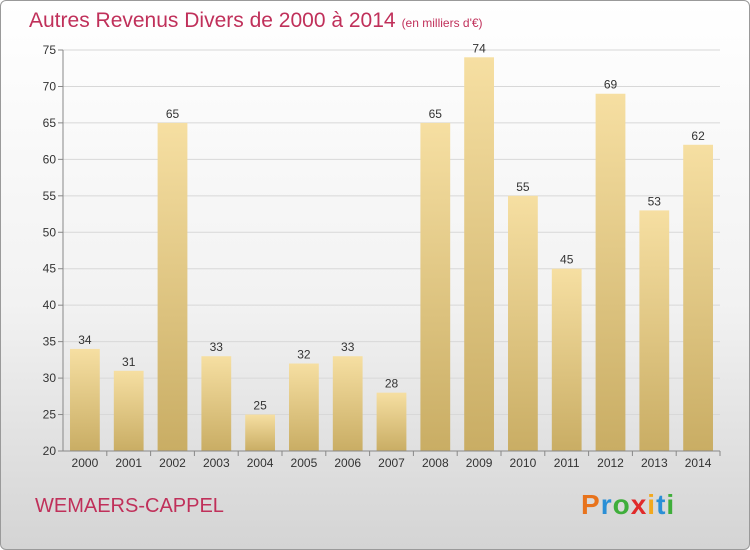 Image resolution: width=750 pixels, height=550 pixels. What do you see at coordinates (50, 378) in the screenshot?
I see `y-tick-label: 30` at bounding box center [50, 378].